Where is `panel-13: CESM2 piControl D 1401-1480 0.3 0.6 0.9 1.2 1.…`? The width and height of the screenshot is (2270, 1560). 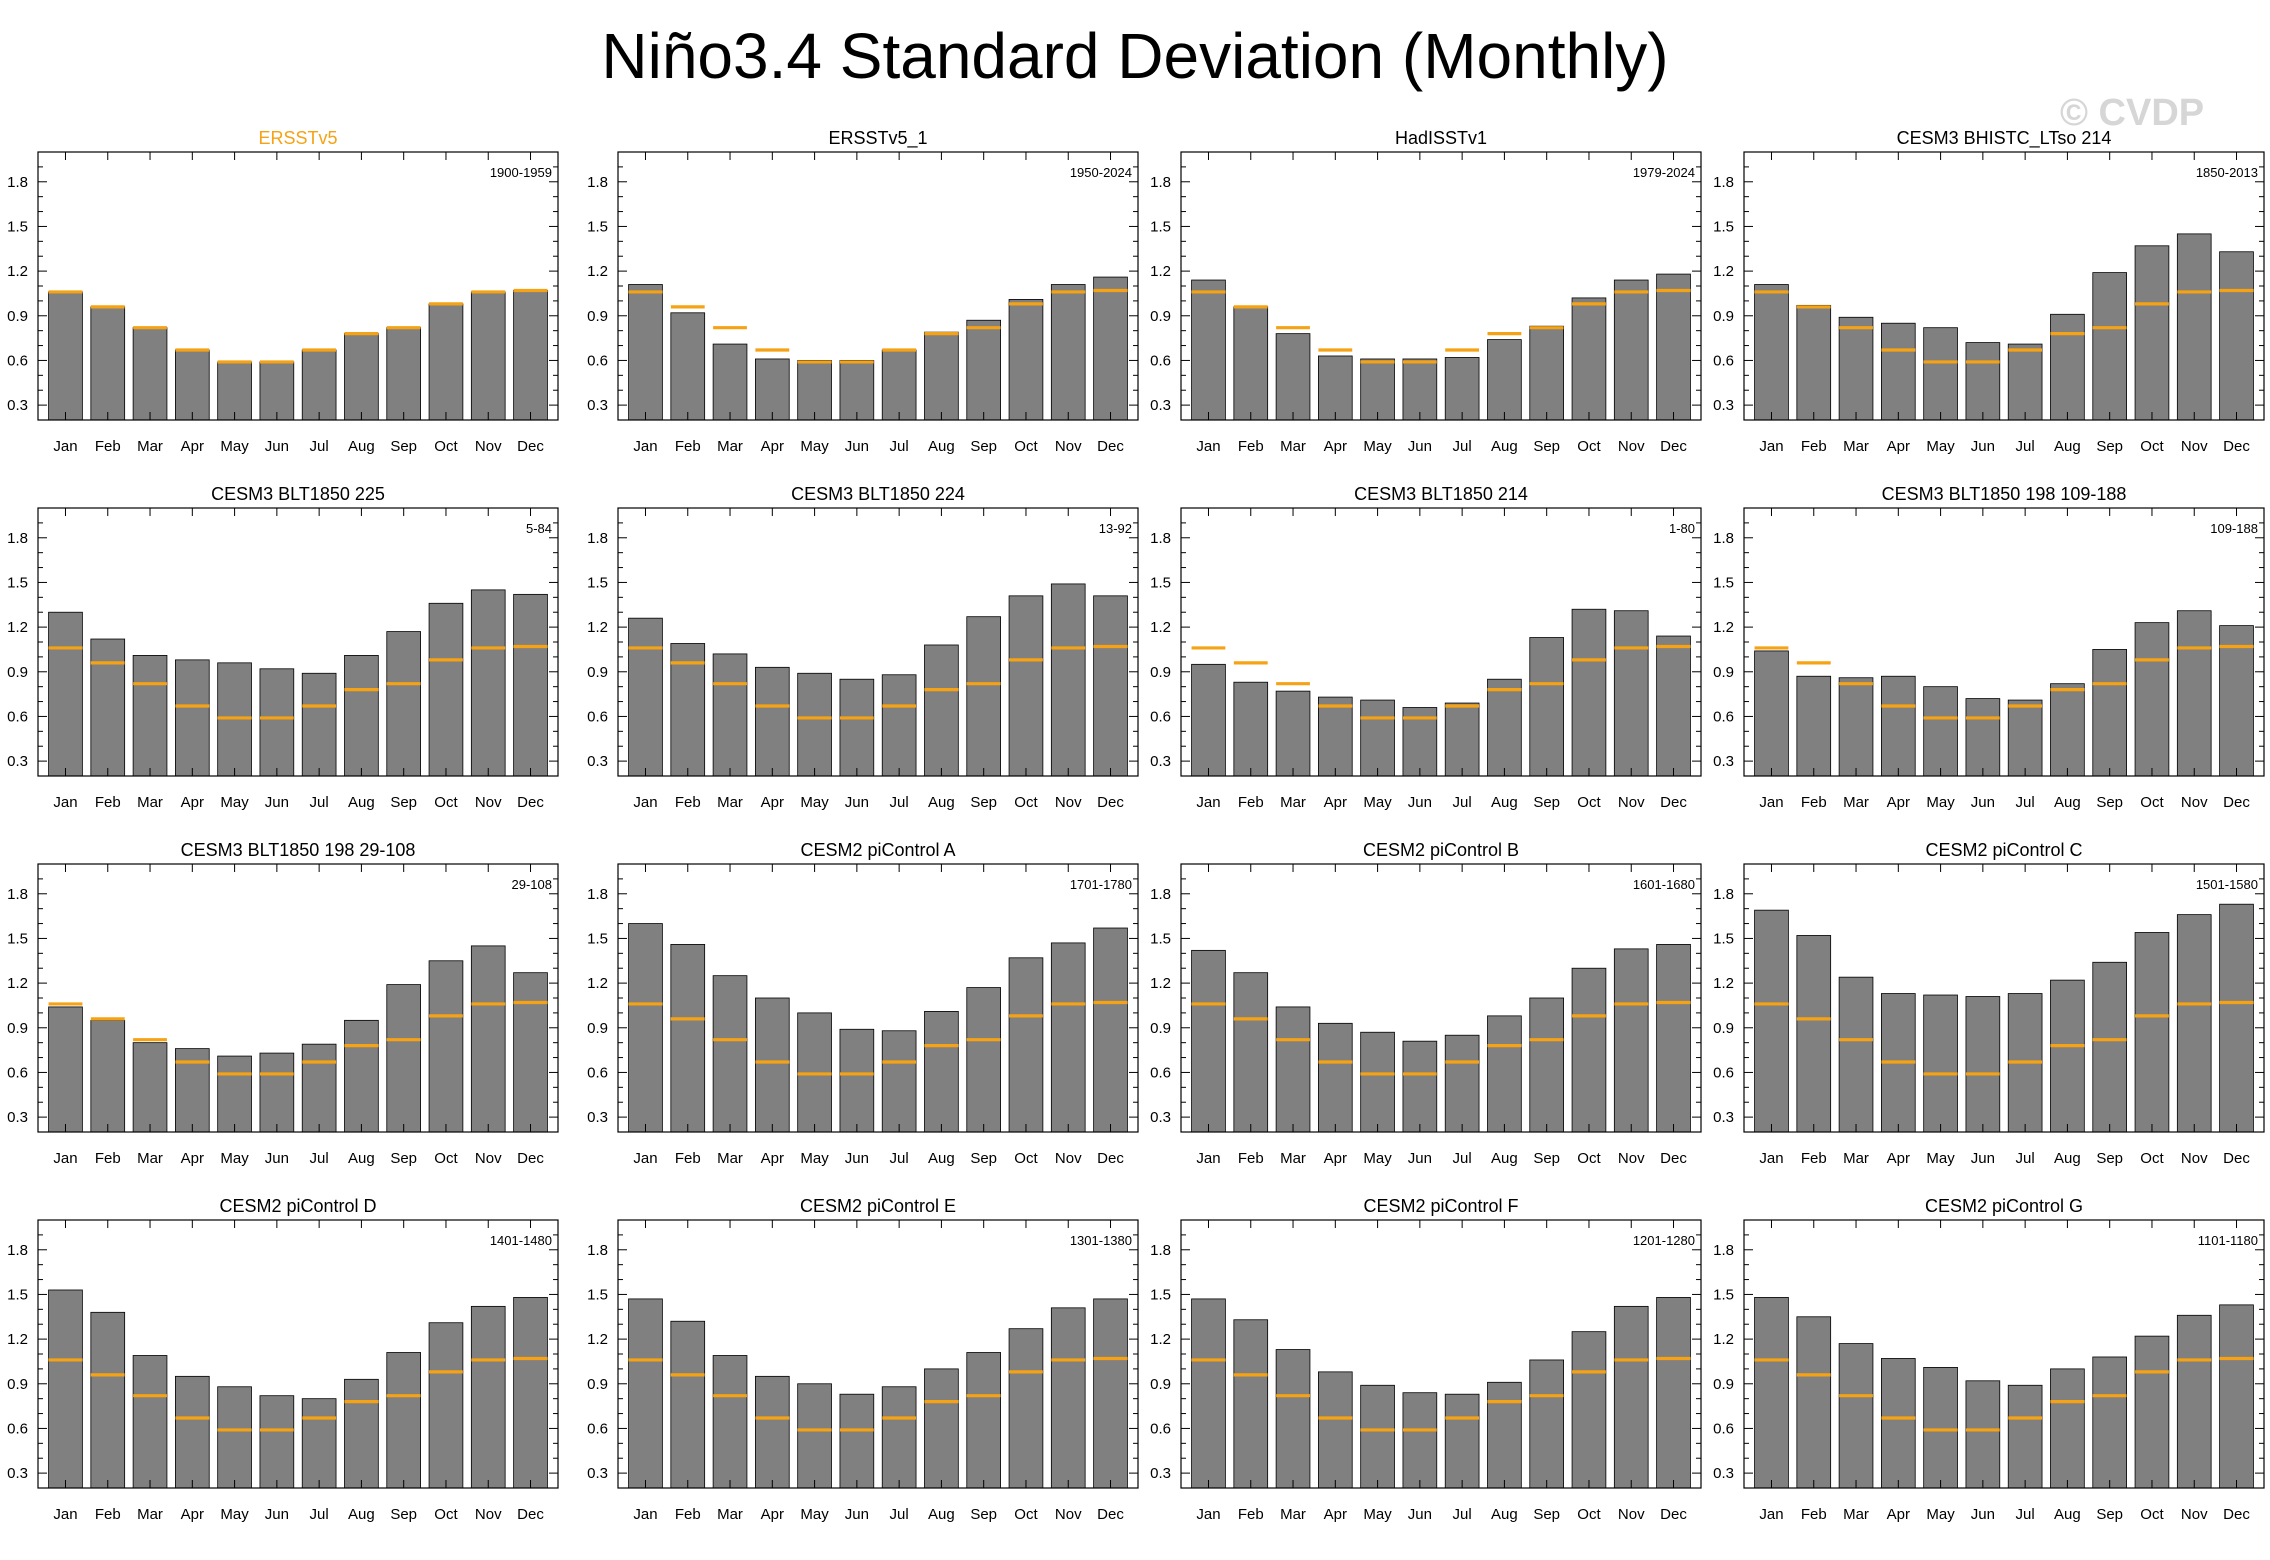 panel-13: CESM2 piControl D 1401-1480 0.3 0.6 0.9 1.2 1.… is located at coordinates (283, 1359).